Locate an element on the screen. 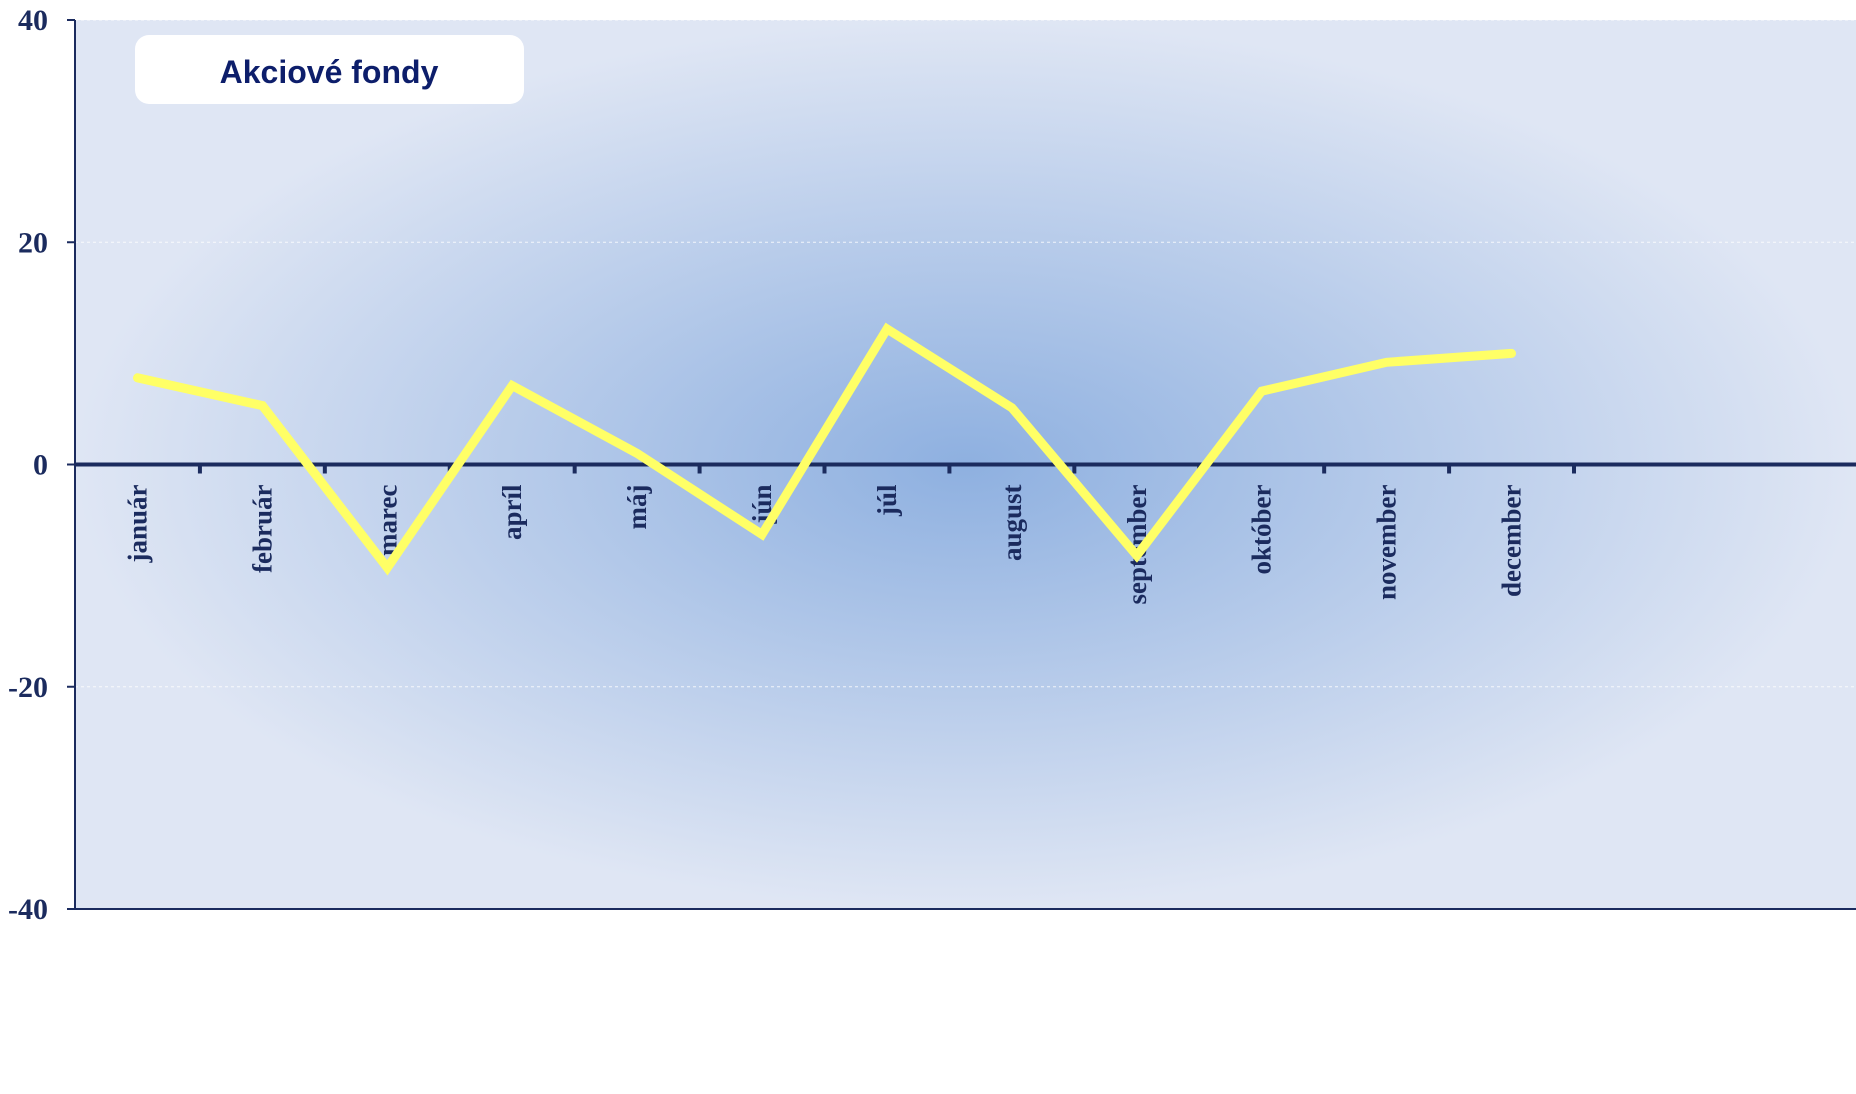 This screenshot has width=1856, height=1094. y-tick-label: 20 is located at coordinates (33, 242).